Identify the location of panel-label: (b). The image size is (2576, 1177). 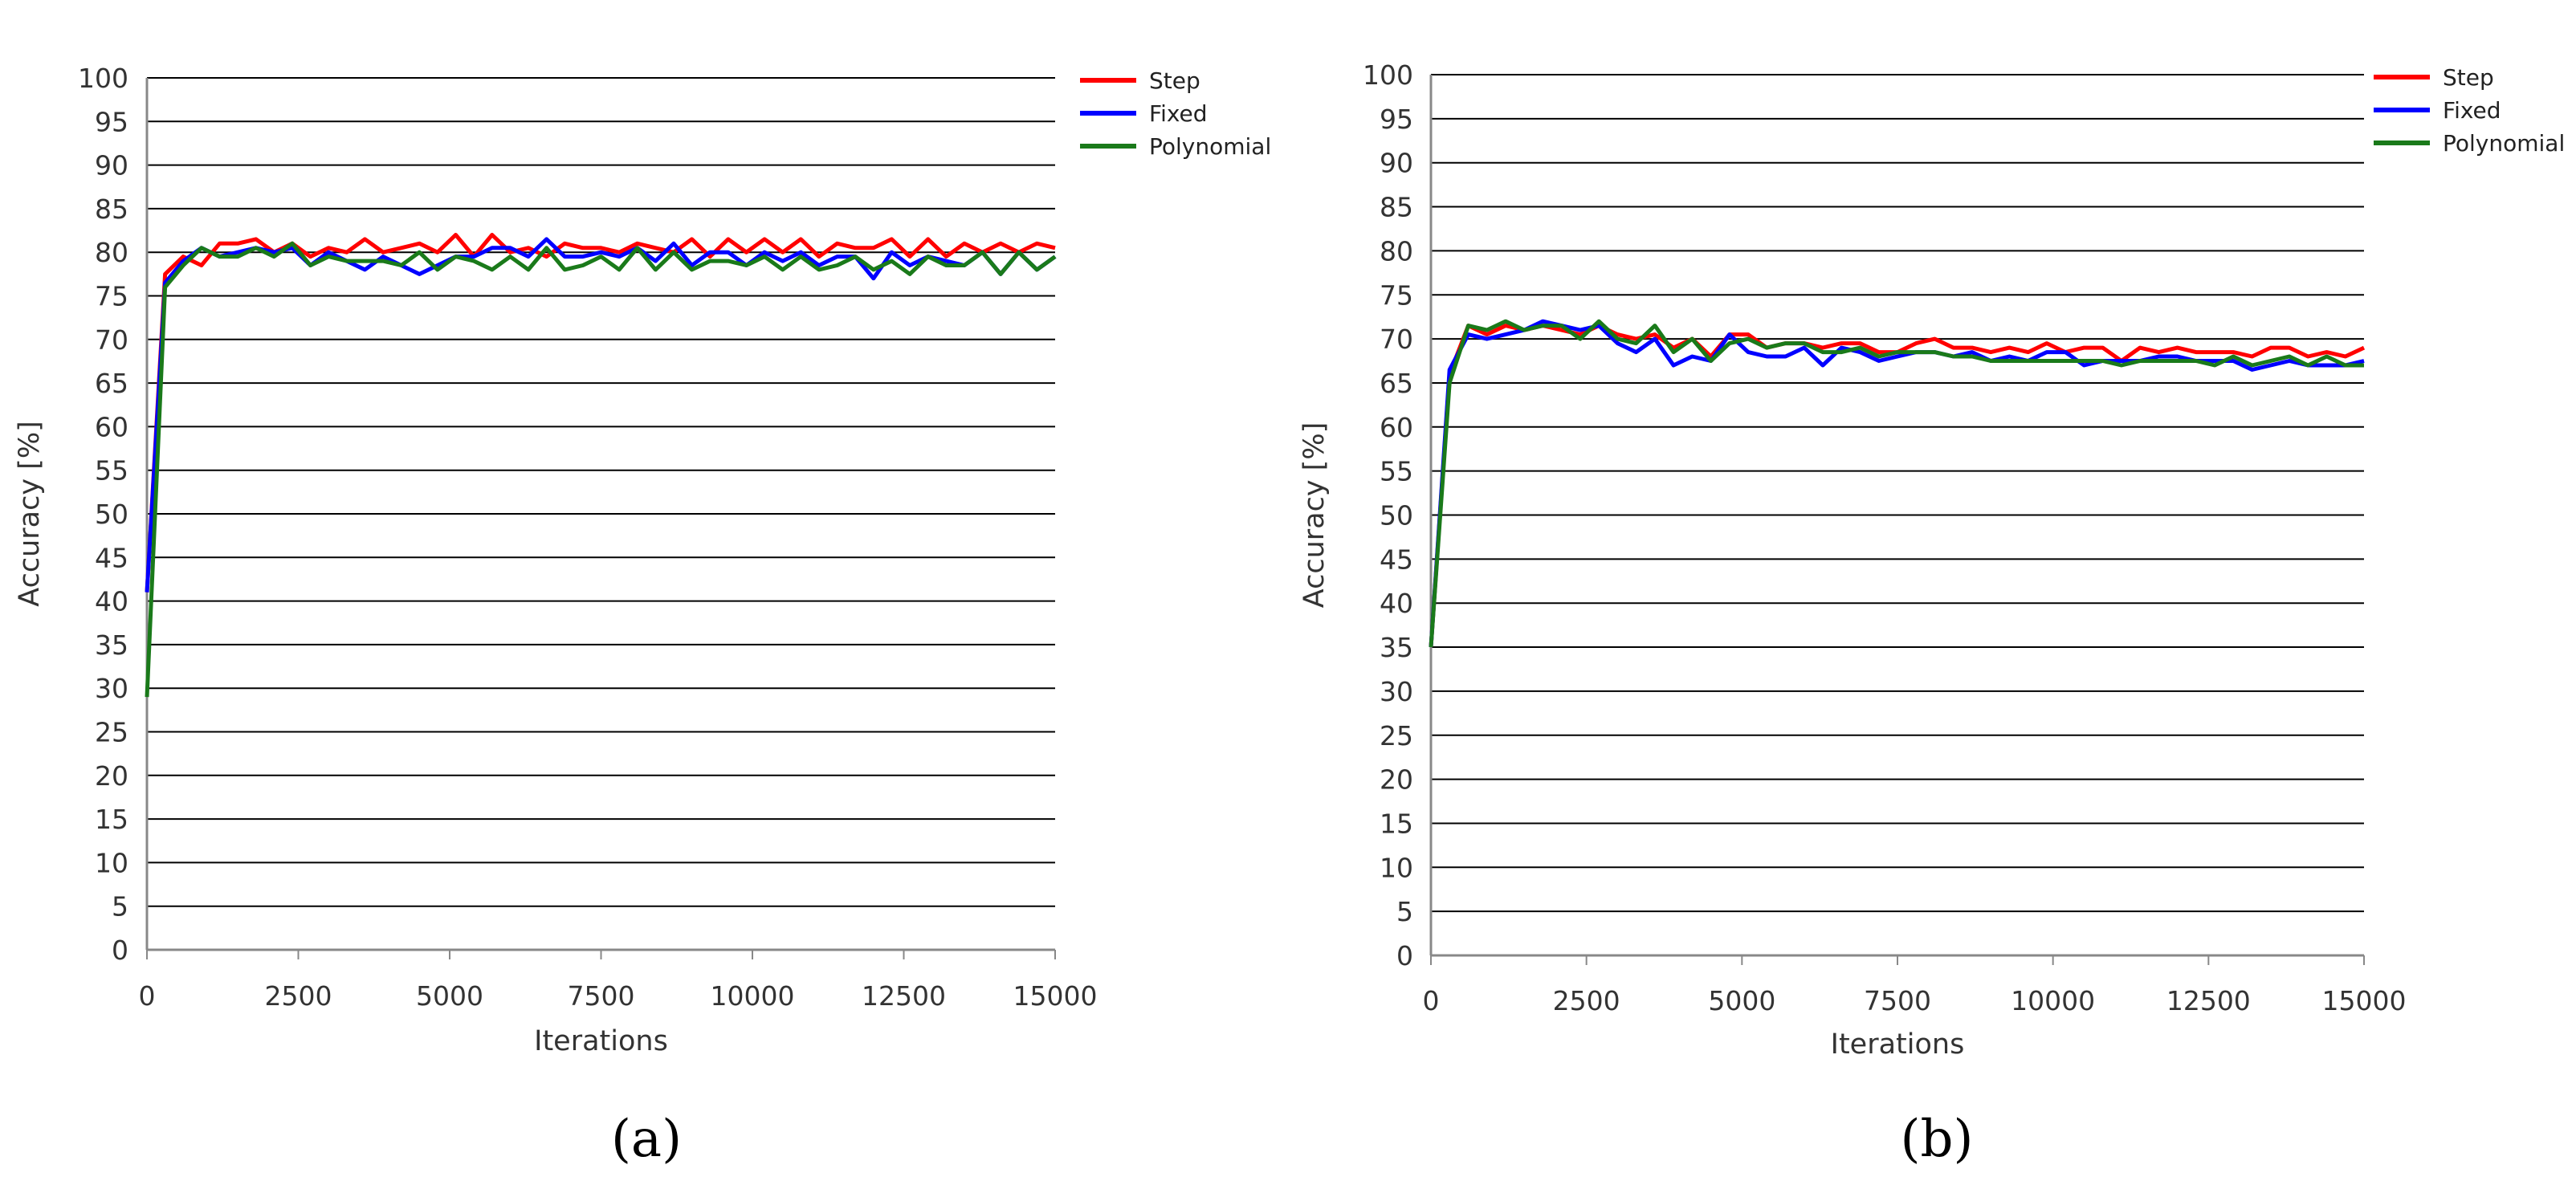
(1937, 1139).